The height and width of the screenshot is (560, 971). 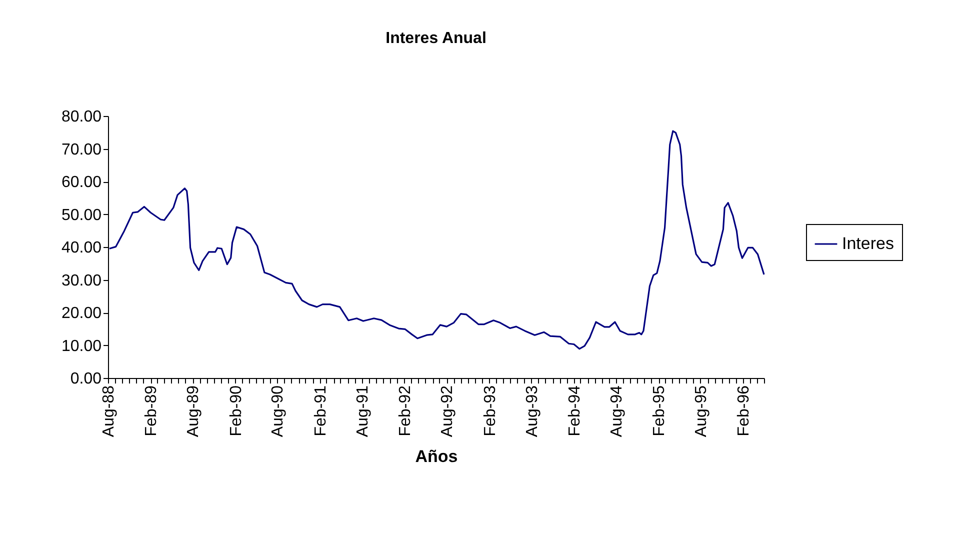 I want to click on x-tick-label: Feb-89, so click(x=151, y=410).